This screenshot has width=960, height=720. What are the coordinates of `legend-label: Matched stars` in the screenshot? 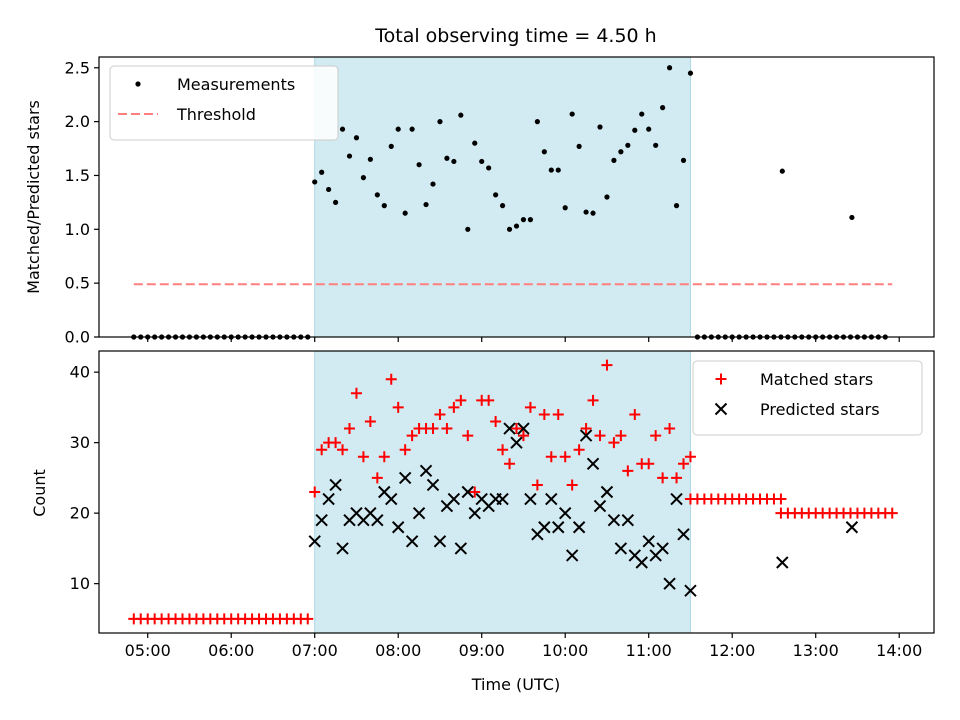 It's located at (816, 379).